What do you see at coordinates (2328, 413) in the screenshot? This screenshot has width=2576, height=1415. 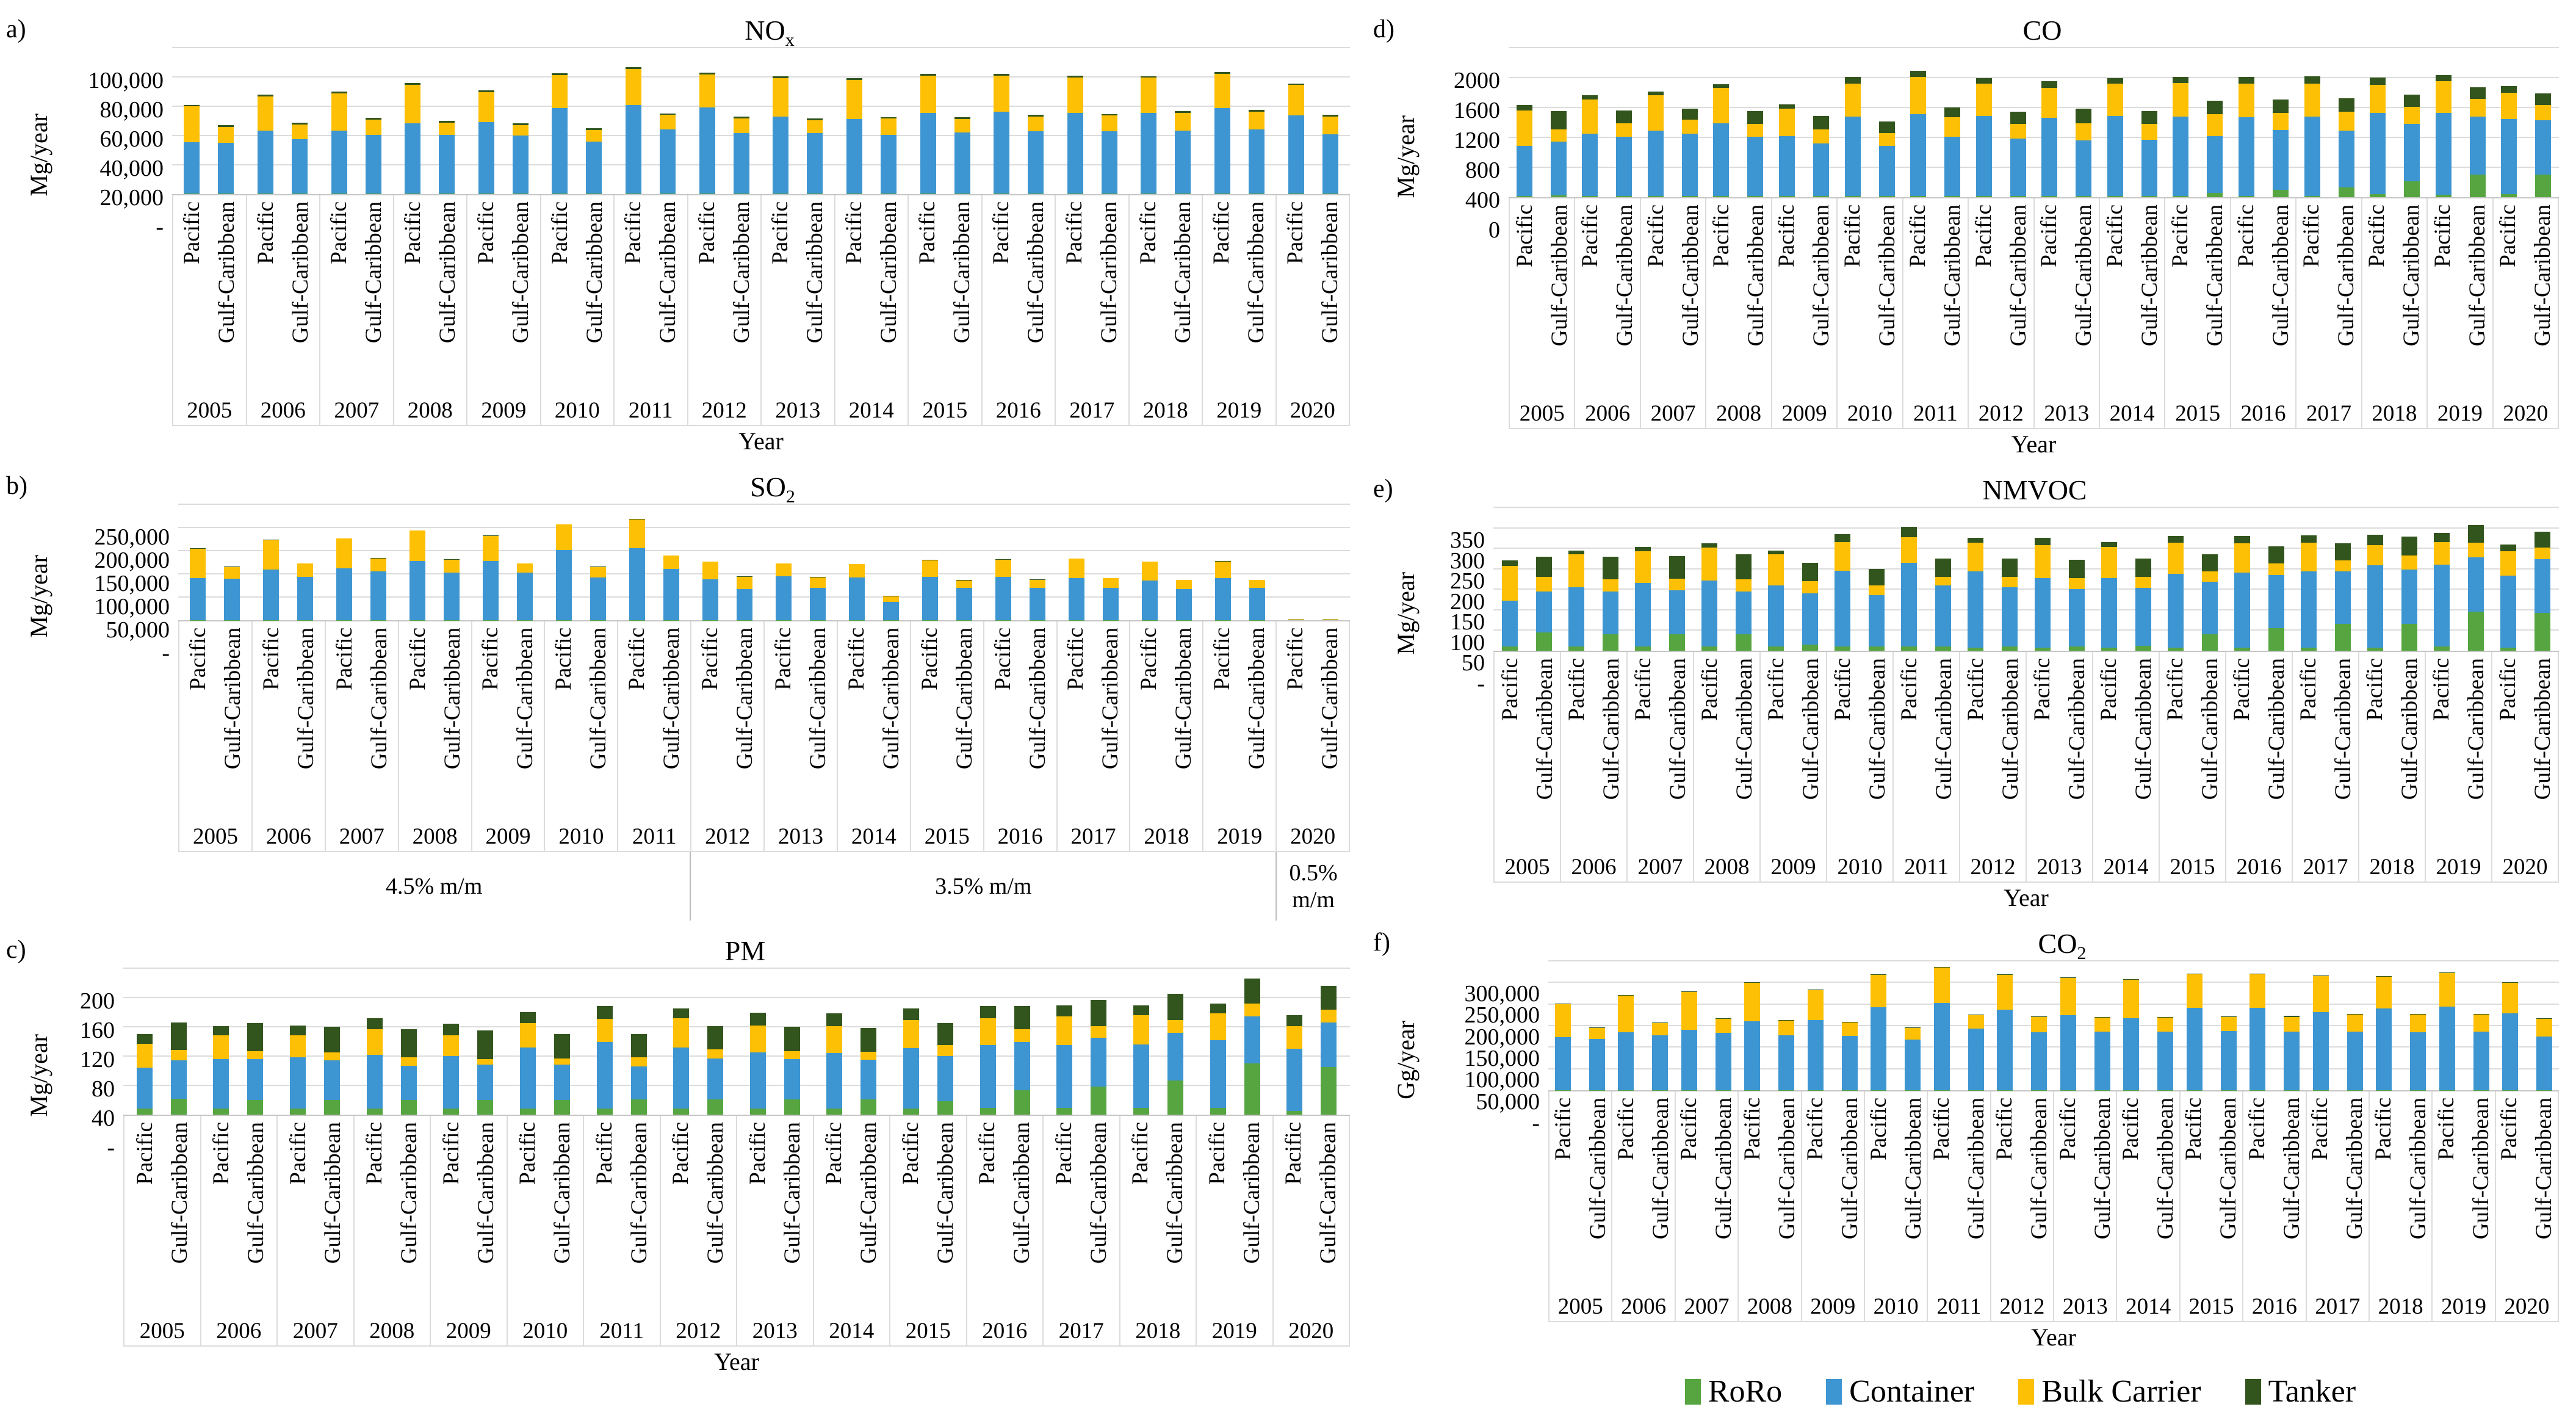 I see `year-label: 2017` at bounding box center [2328, 413].